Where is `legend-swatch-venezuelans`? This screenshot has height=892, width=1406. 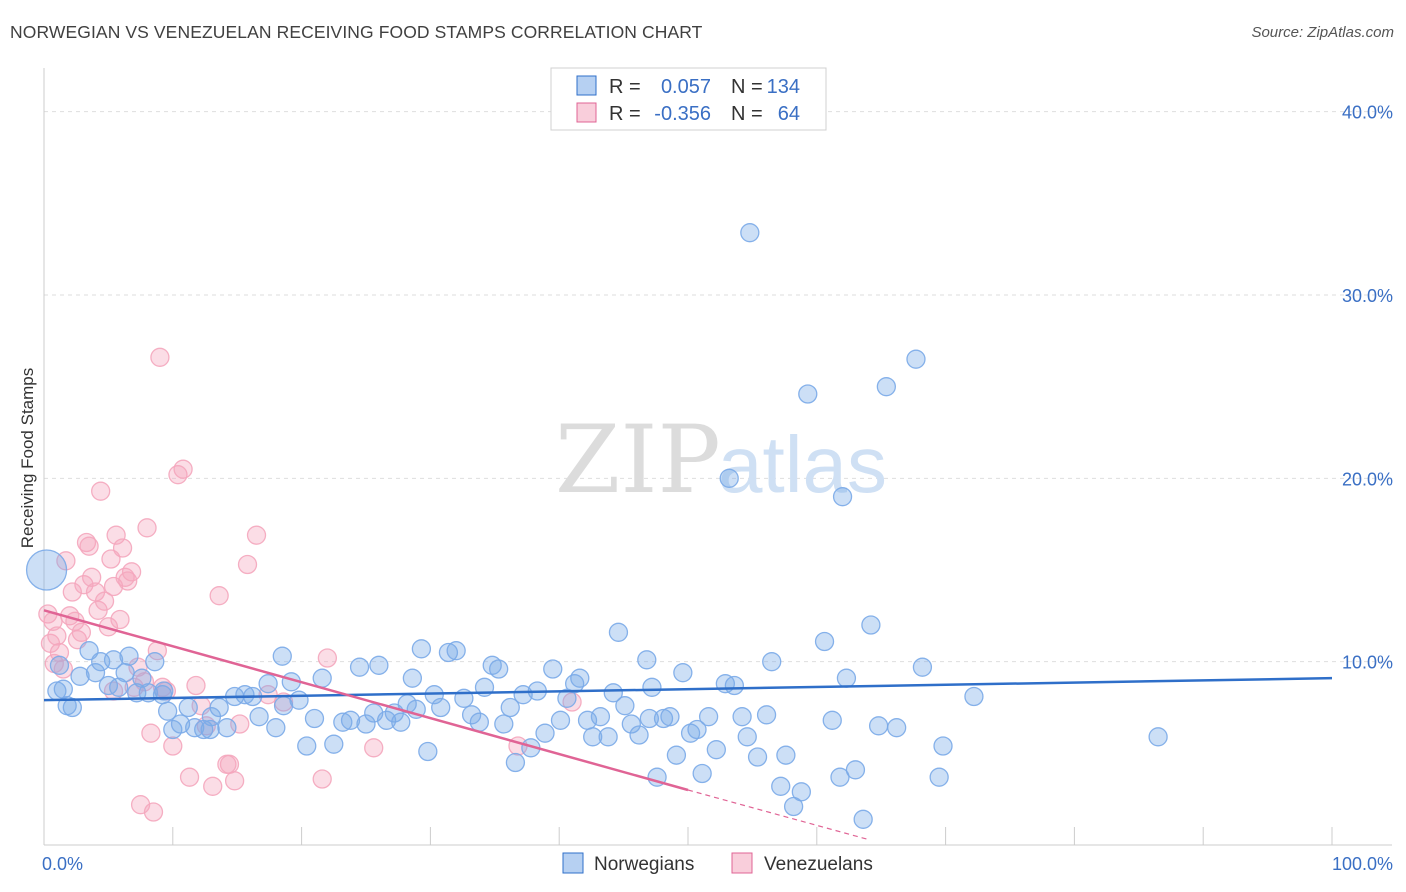 legend-swatch-venezuelans is located at coordinates (586, 112).